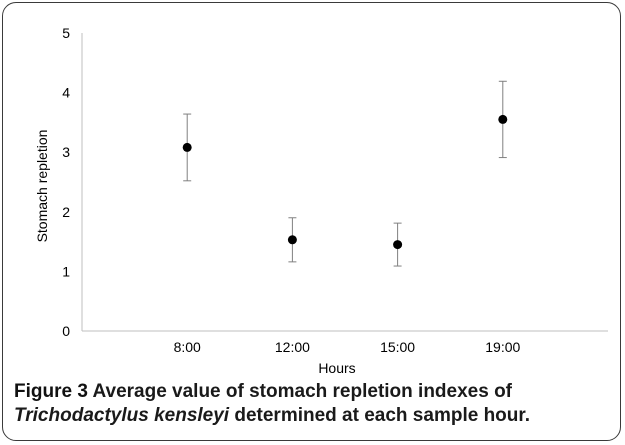 This screenshot has height=445, width=625. I want to click on y-axis-label: Stomach repletion, so click(42, 186).